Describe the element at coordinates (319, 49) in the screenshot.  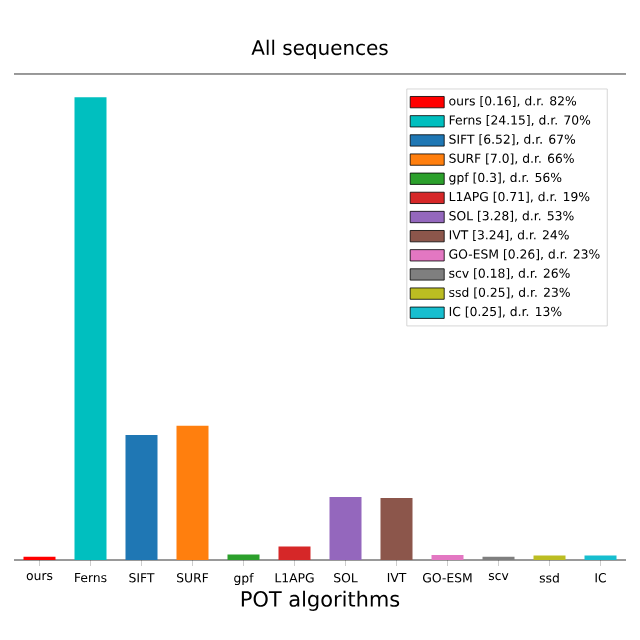
I see `chart-title: All sequences` at that location.